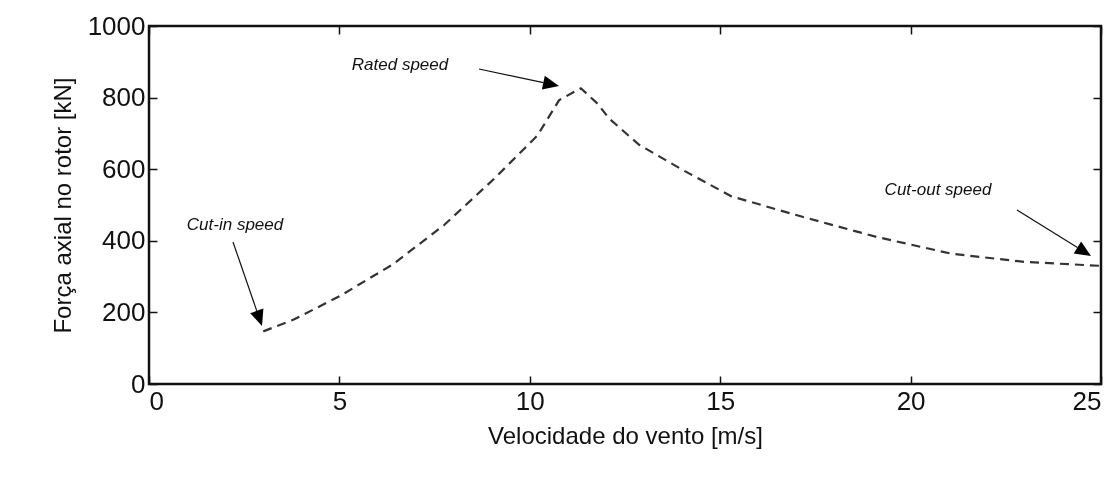  What do you see at coordinates (1087, 400) in the screenshot?
I see `x-tick-label: 25` at bounding box center [1087, 400].